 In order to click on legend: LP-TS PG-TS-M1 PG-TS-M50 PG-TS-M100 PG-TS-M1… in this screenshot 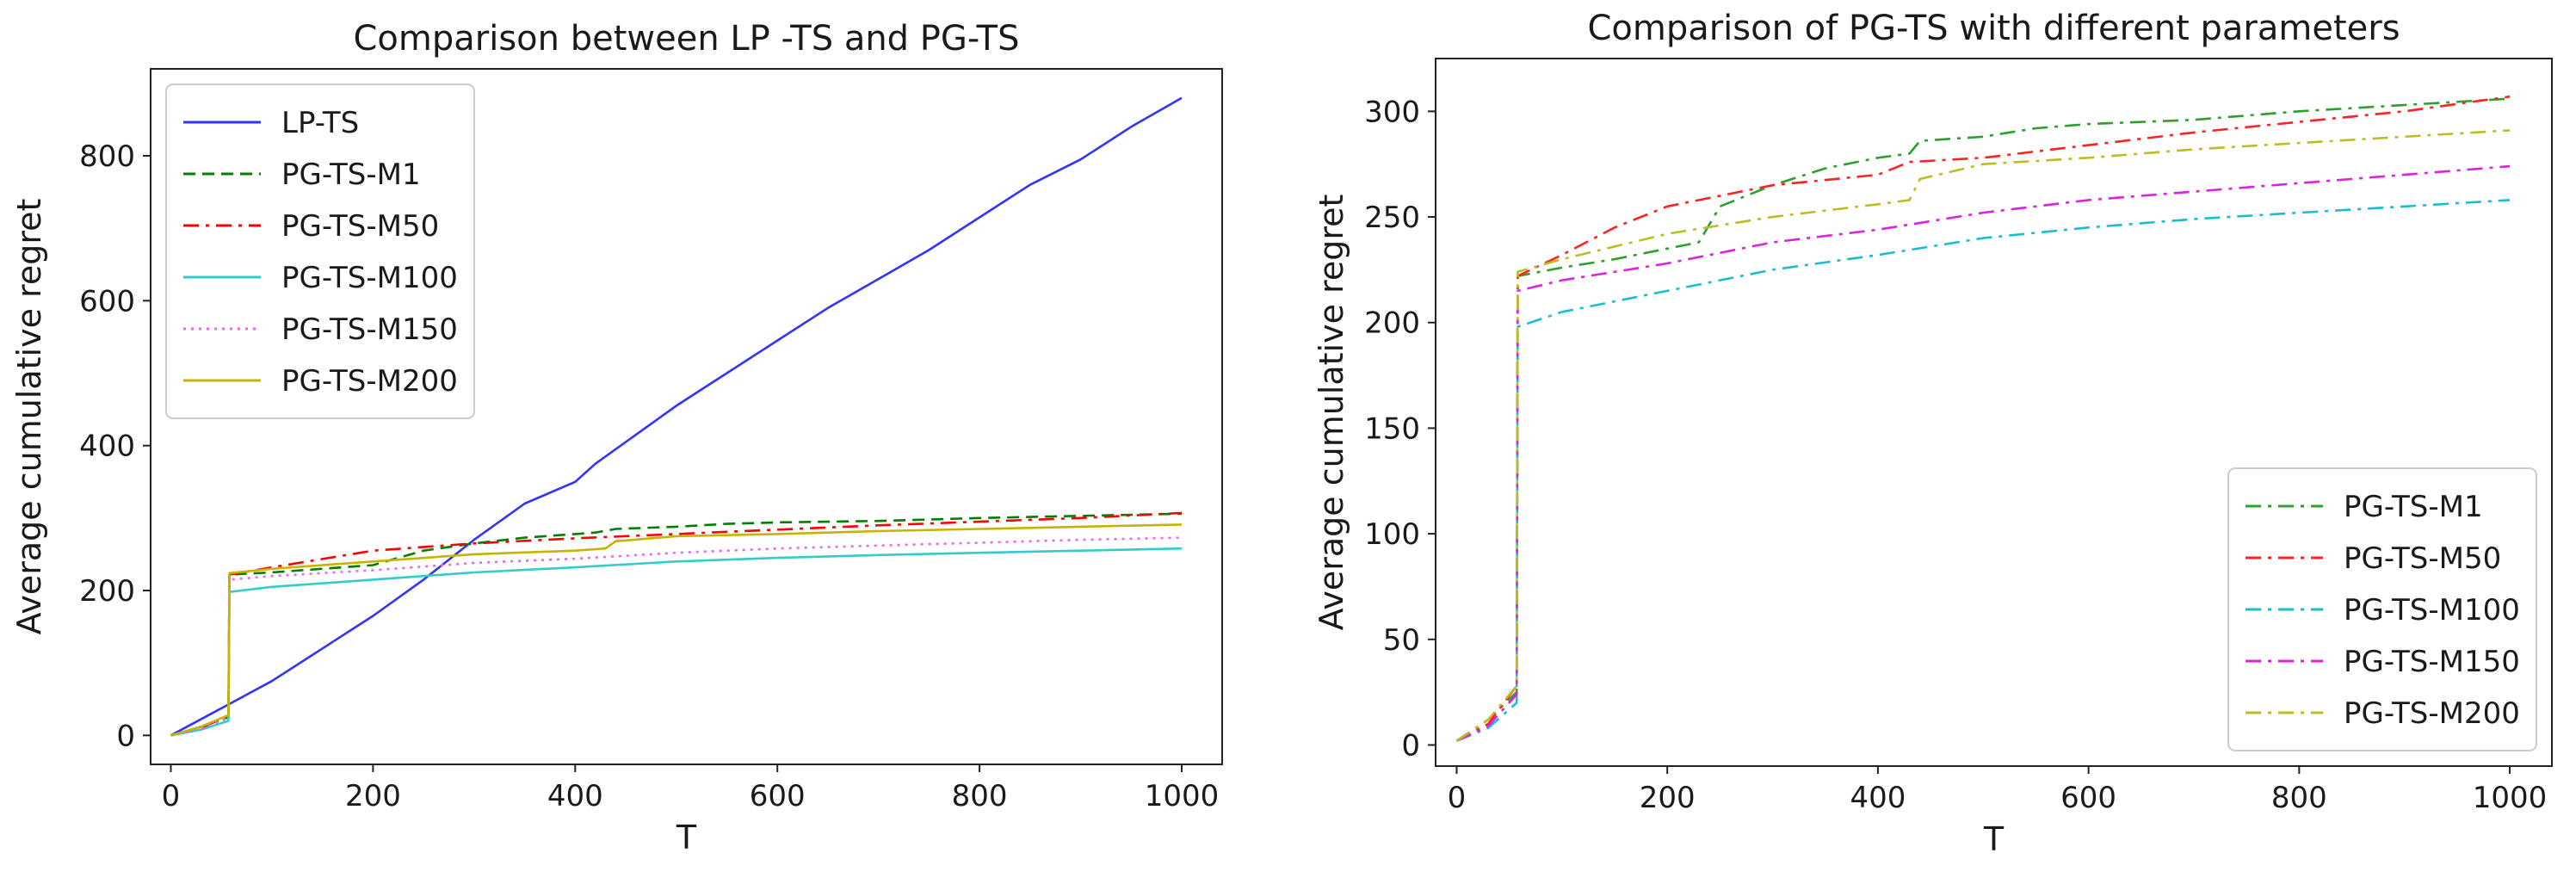, I will do `click(320, 251)`.